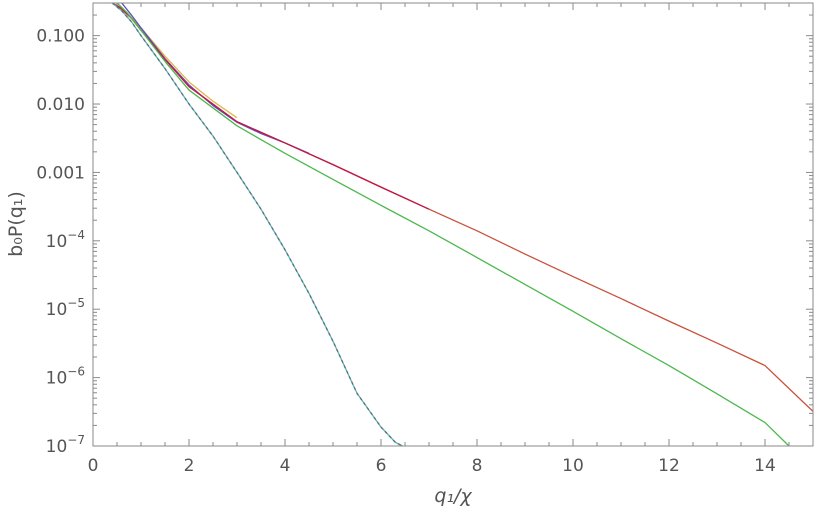 This screenshot has height=514, width=822. I want to click on y-tick-label: 10⁻⁷, so click(65, 445).